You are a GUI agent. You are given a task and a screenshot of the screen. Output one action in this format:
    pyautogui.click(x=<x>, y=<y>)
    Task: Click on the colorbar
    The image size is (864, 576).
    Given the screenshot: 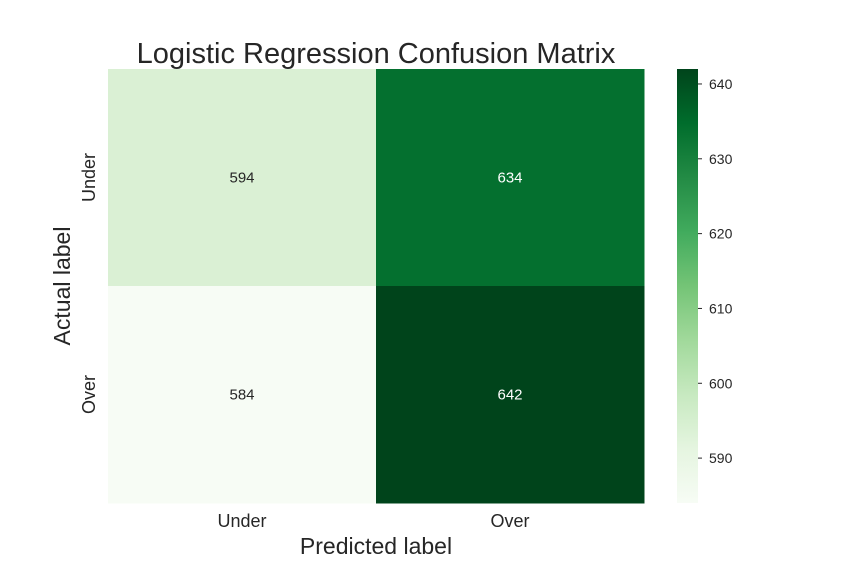 What is the action you would take?
    pyautogui.click(x=687, y=286)
    